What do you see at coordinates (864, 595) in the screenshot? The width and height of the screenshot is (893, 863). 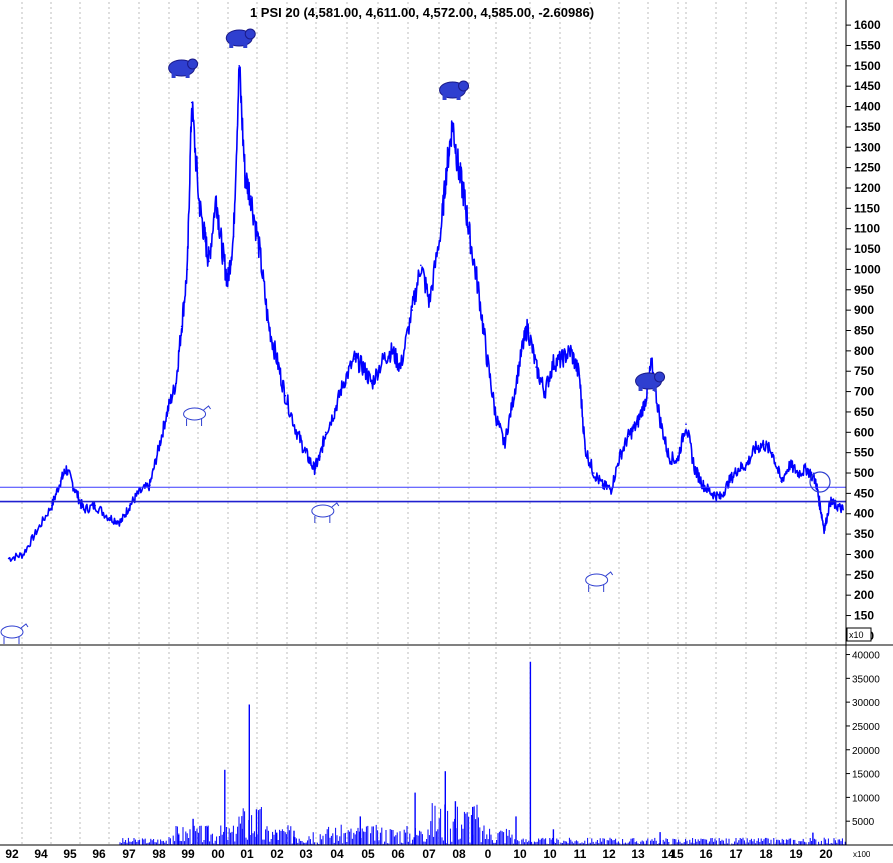 I see `price-tick-label: 200` at bounding box center [864, 595].